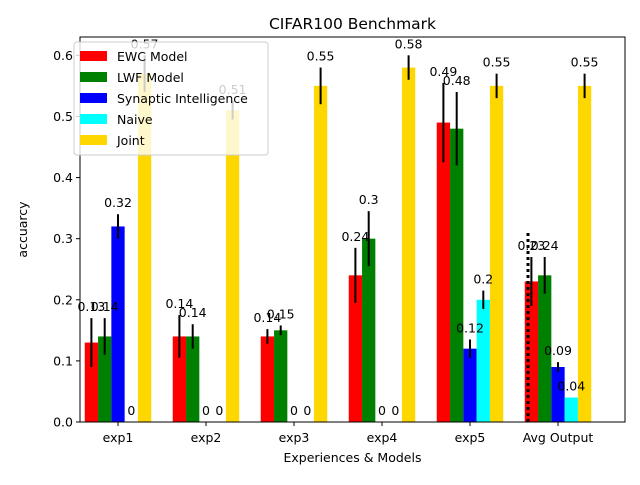 Image resolution: width=640 pixels, height=485 pixels. Describe the element at coordinates (294, 437) in the screenshot. I see `x-tick-label: exp3` at that location.